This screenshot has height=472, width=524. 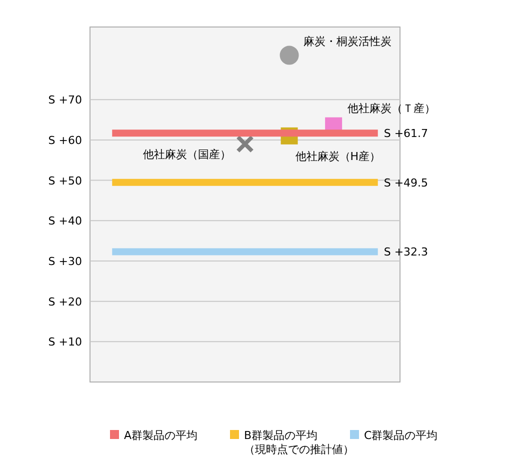 What do you see at coordinates (65, 181) in the screenshot?
I see `y-tick-label: S +50` at bounding box center [65, 181].